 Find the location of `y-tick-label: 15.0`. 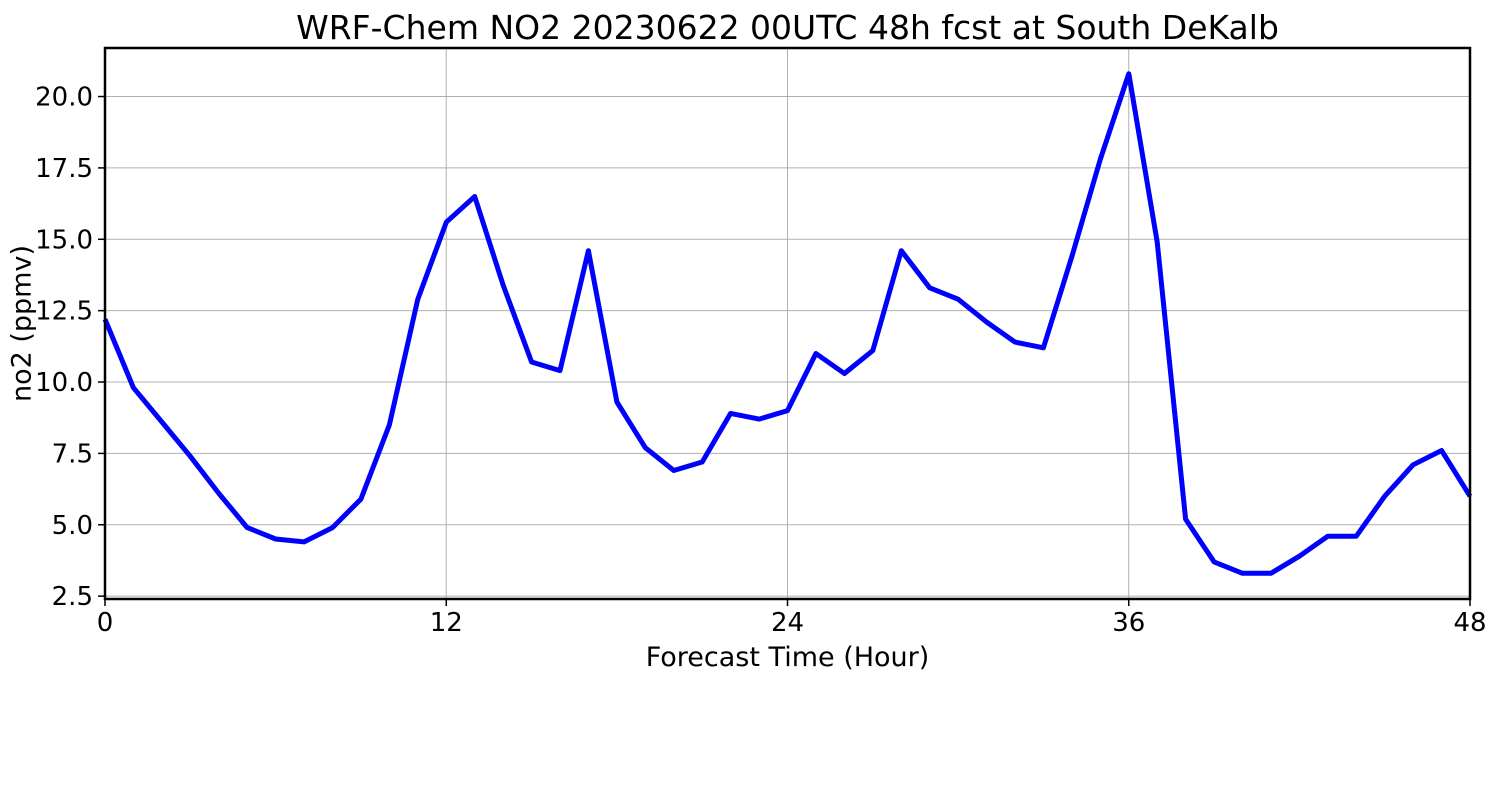

y-tick-label: 15.0 is located at coordinates (64, 240).